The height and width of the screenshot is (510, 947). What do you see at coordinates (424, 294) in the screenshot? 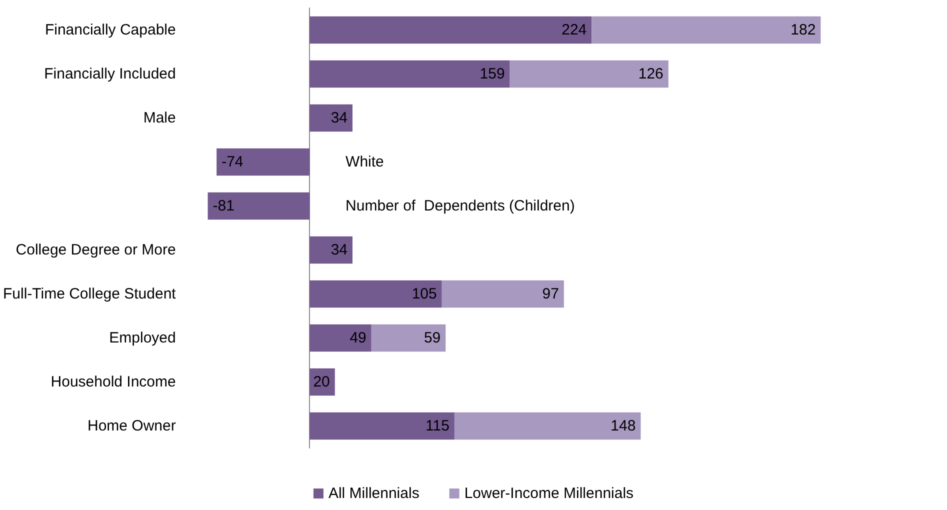
I see `data-label: 105` at bounding box center [424, 294].